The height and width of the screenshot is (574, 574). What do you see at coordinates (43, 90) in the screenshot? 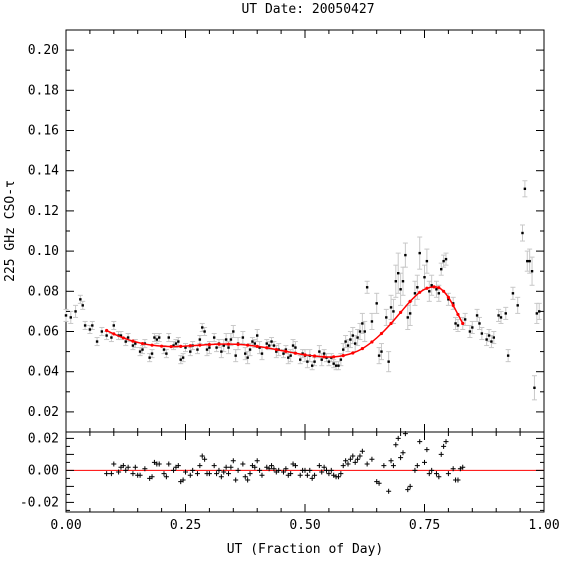
I see `y-tick-label: 0.18` at bounding box center [43, 90].